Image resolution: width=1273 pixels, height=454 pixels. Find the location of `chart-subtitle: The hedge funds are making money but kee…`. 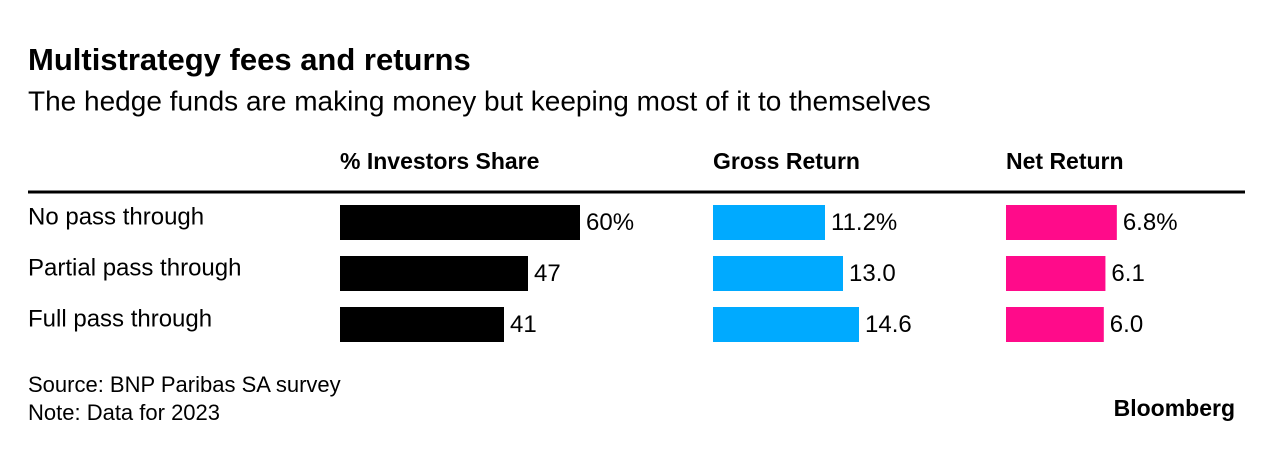

chart-subtitle: The hedge funds are making money but kee… is located at coordinates (479, 100).